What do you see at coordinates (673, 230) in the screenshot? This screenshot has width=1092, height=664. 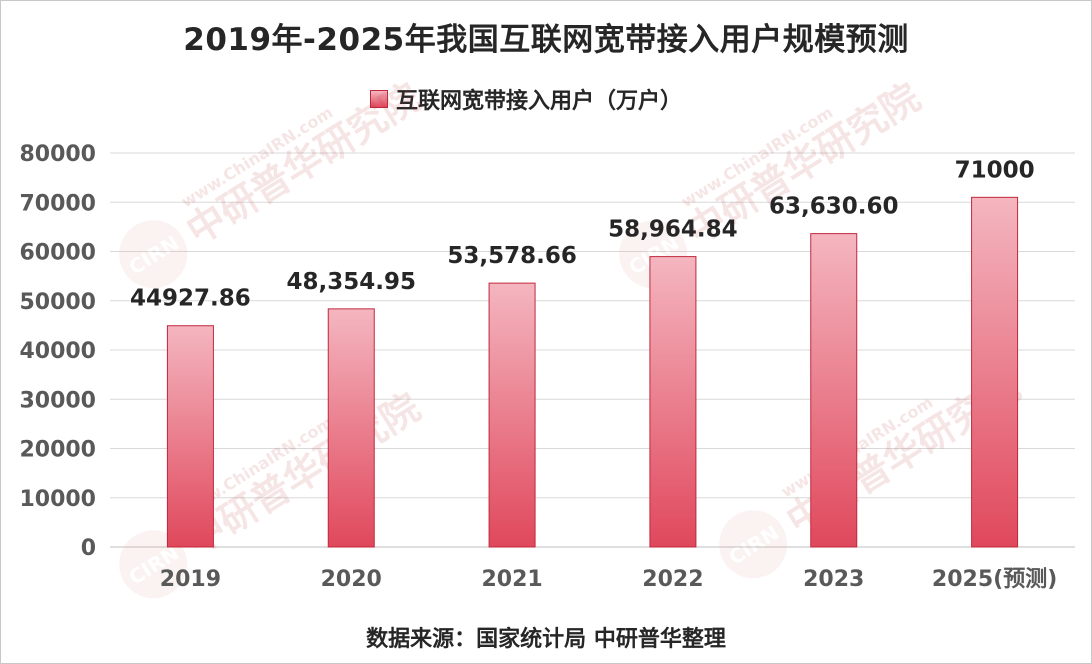 I see `data-label: 58,964.84` at bounding box center [673, 230].